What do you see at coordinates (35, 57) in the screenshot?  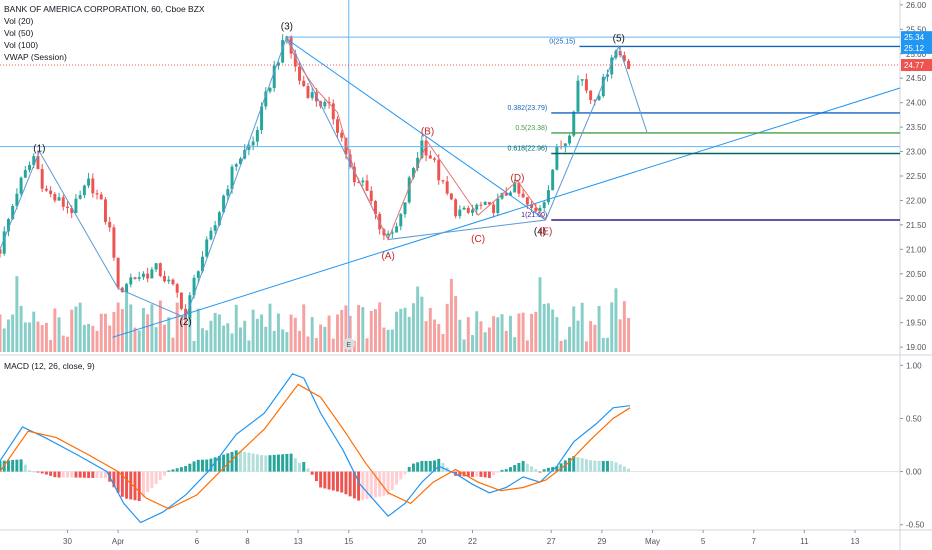 I see `indicator-vwap: VWAP (Session)` at bounding box center [35, 57].